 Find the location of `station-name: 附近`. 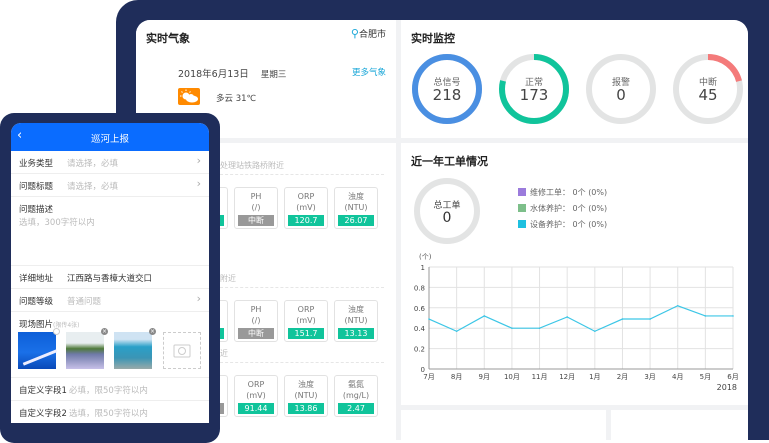

station-name: 附近 is located at coordinates (220, 353).